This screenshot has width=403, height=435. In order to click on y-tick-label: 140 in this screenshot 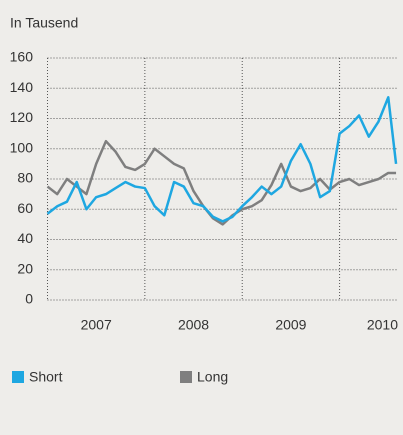, I will do `click(22, 87)`.